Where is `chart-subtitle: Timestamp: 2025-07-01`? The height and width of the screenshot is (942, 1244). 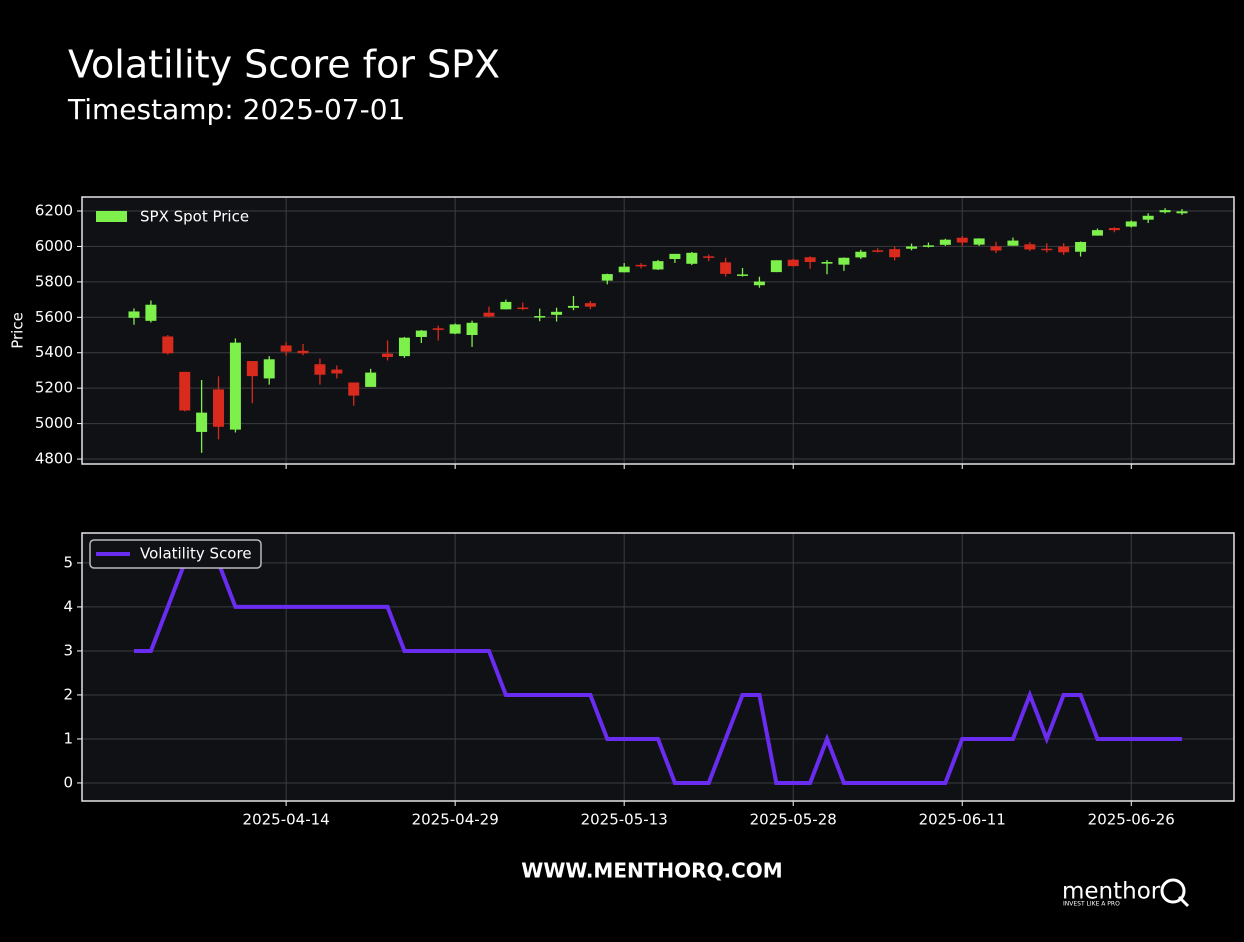 chart-subtitle: Timestamp: 2025-07-01 is located at coordinates (236, 109).